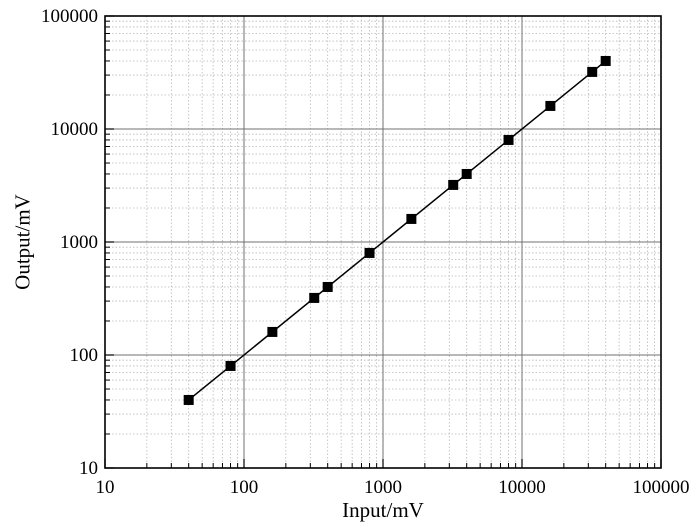 Image resolution: width=700 pixels, height=529 pixels. Describe the element at coordinates (75, 129) in the screenshot. I see `y-tick-label: 10000` at that location.